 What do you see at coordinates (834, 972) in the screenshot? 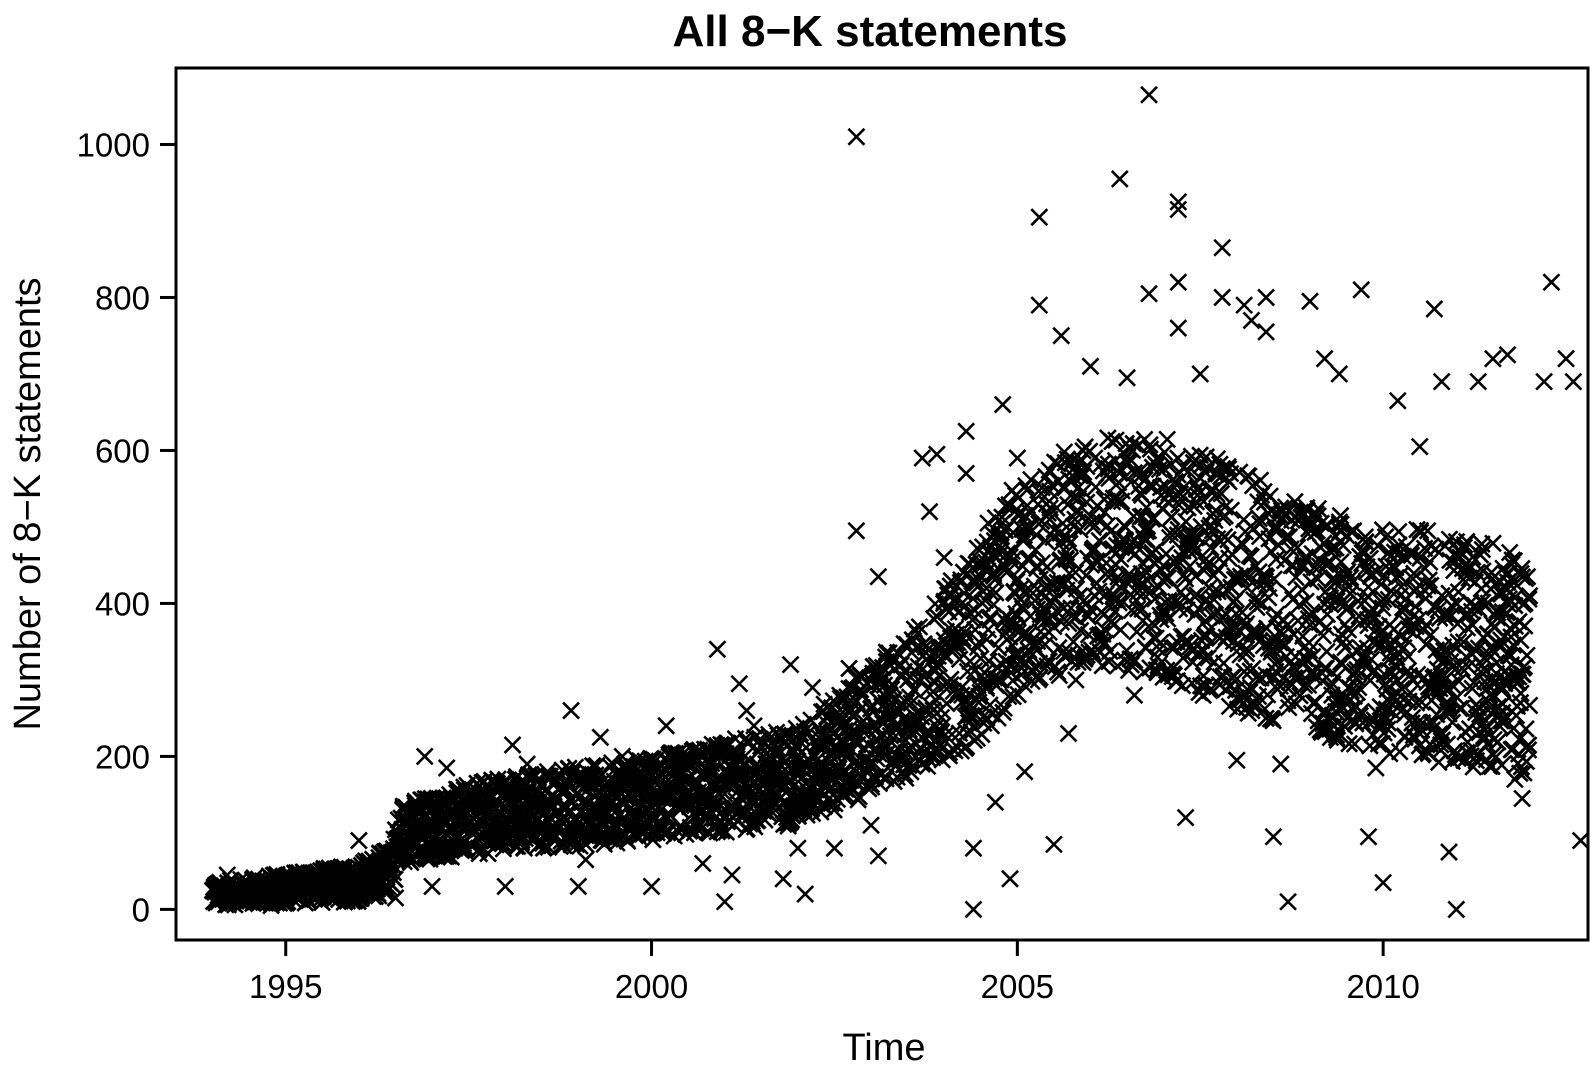
I see `x-axis: 1995 2000 2005 2010` at bounding box center [834, 972].